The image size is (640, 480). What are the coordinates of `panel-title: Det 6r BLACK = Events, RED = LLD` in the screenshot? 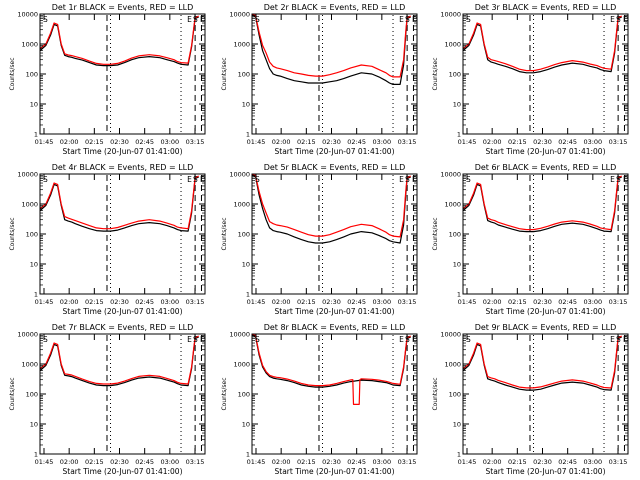 It's located at (546, 167).